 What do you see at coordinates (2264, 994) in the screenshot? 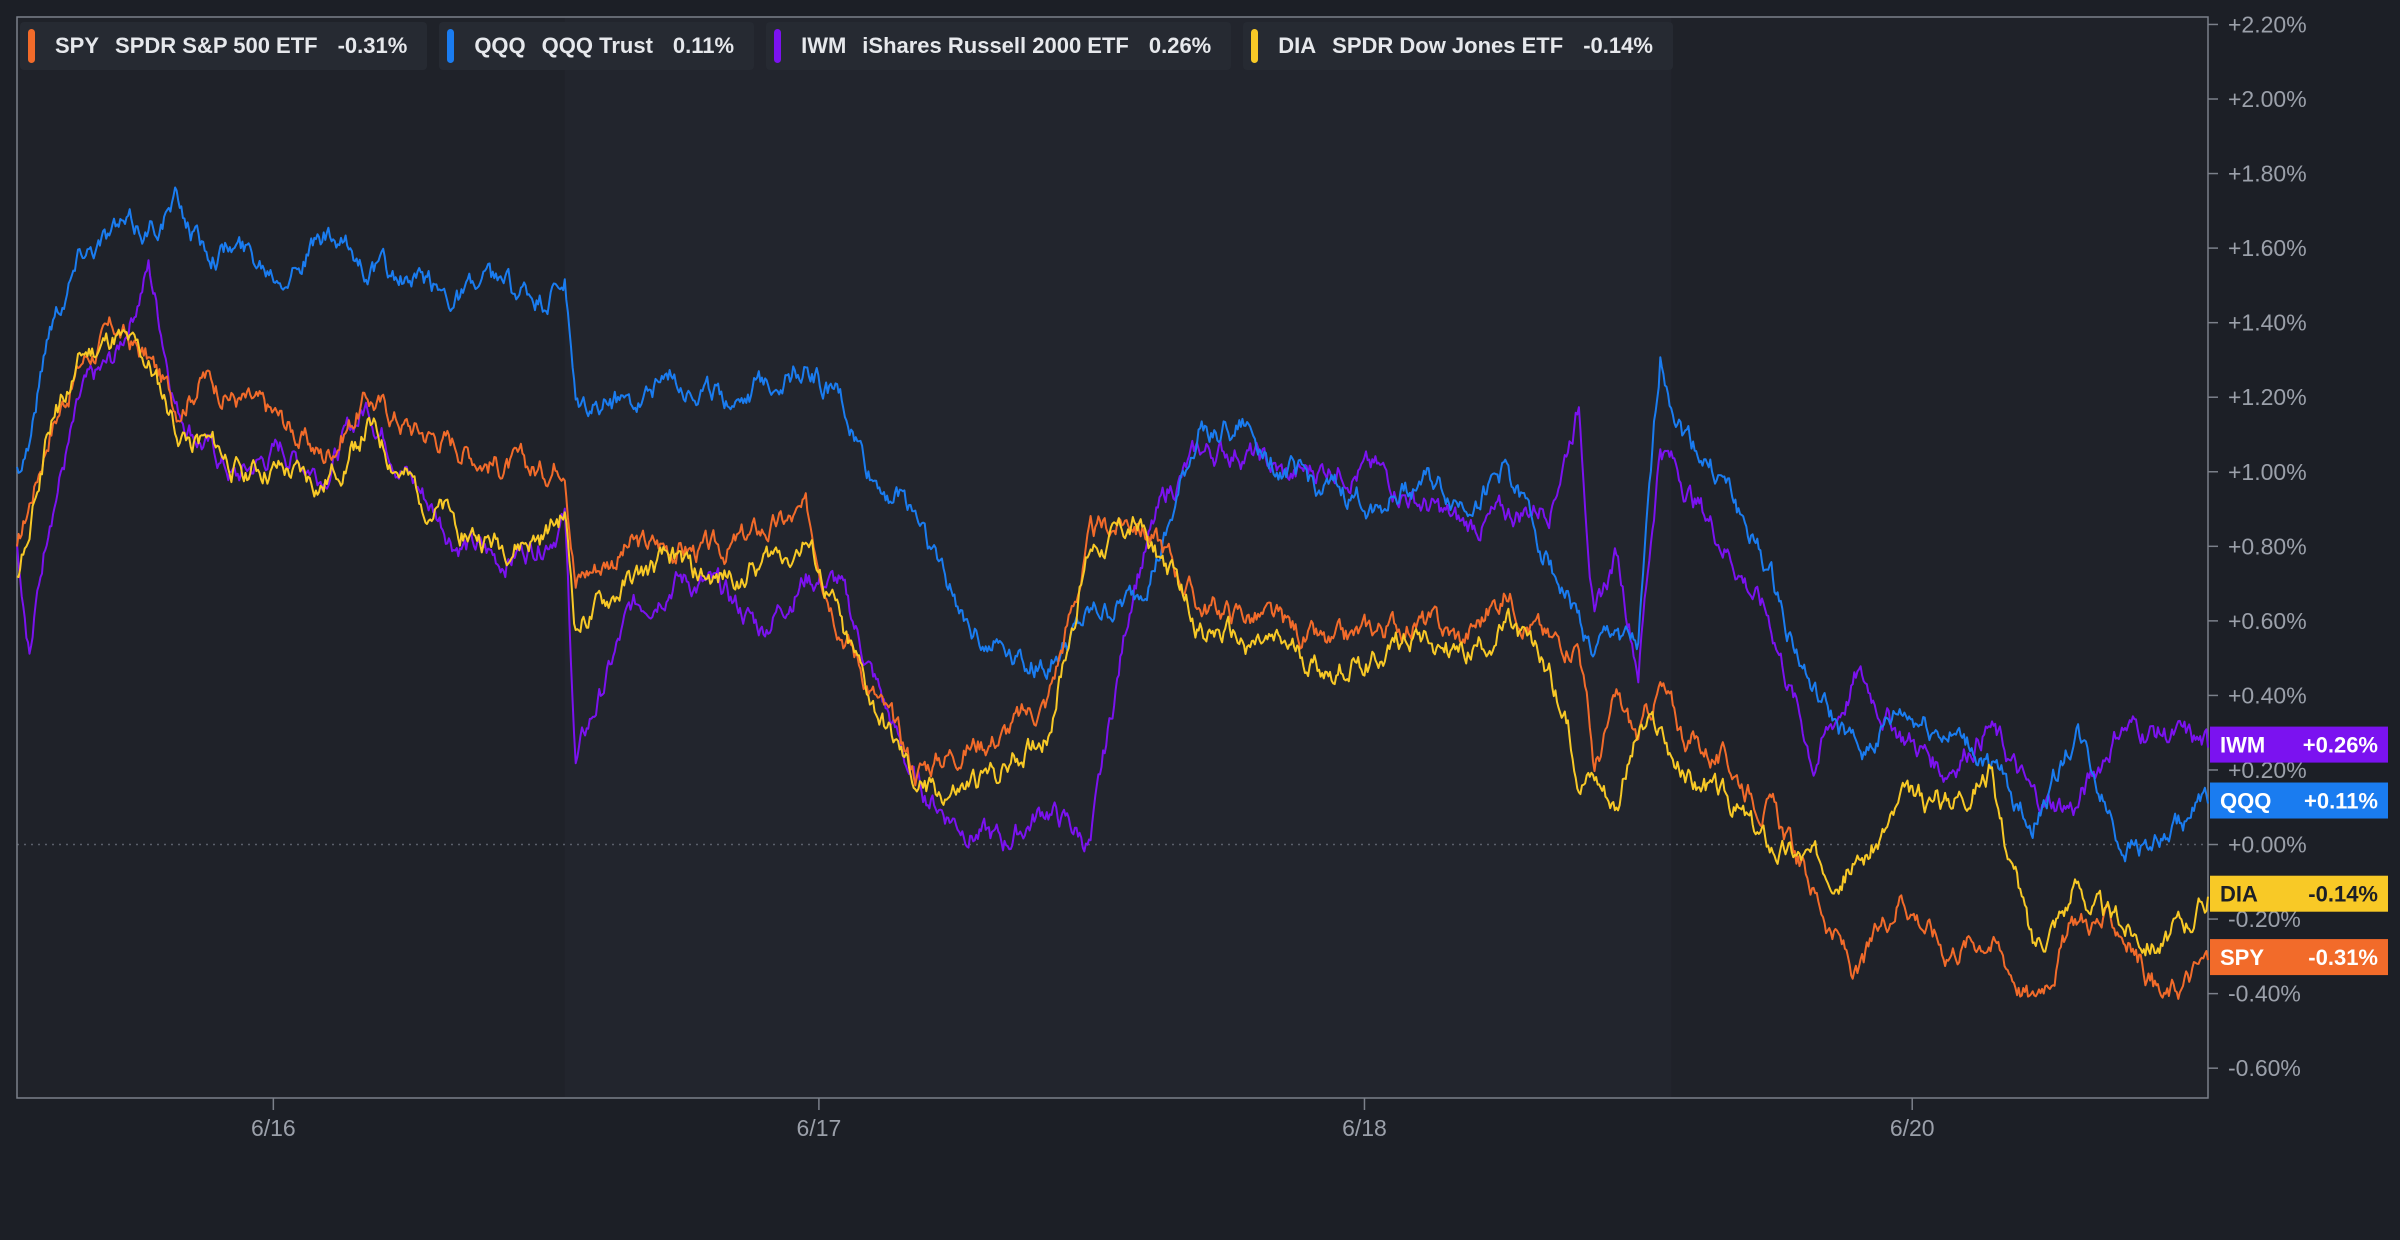
I see `y-tick-label: -0.40%` at bounding box center [2264, 994].